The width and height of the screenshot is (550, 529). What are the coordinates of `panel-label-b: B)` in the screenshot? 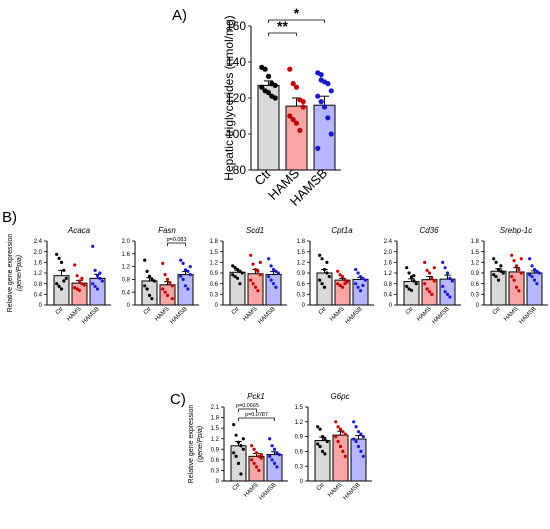 It's located at (9, 217).